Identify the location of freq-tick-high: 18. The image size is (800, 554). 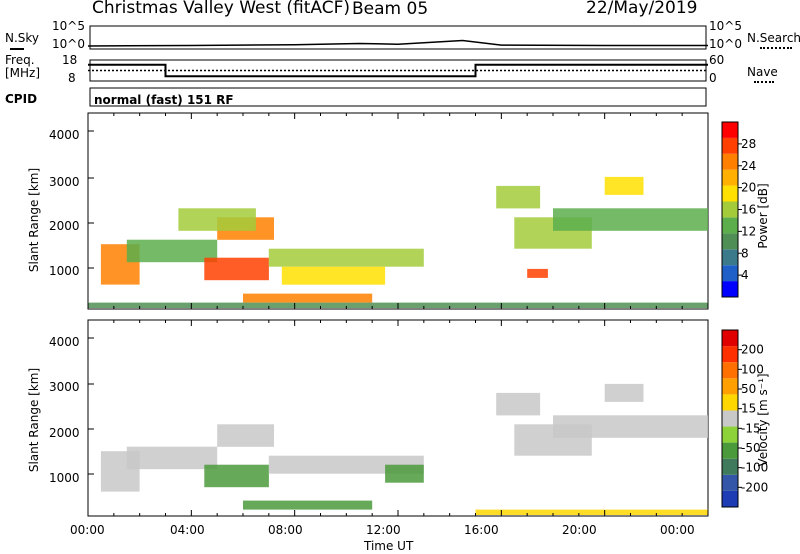
(70, 60).